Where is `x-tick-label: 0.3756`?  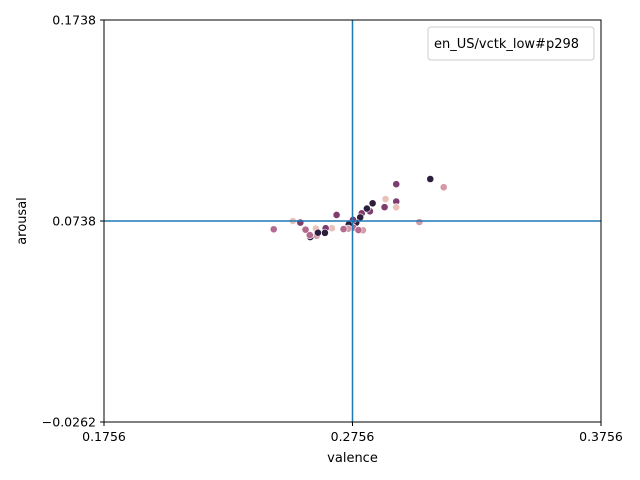
x-tick-label: 0.3756 is located at coordinates (601, 436).